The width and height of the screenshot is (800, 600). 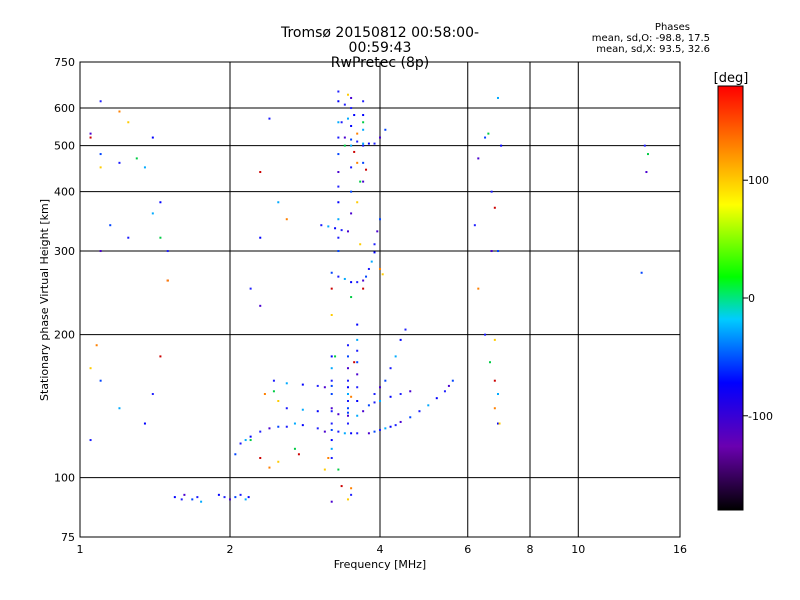 I want to click on x-tick-label: 1, so click(x=80, y=549).